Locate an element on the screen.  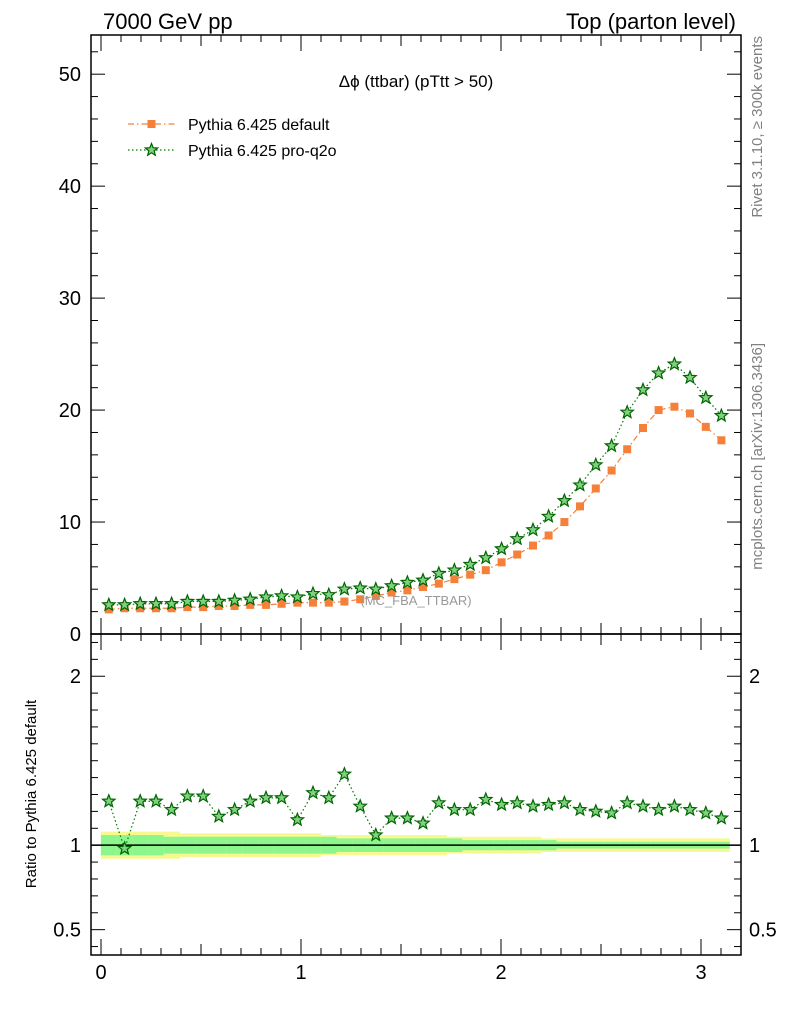
ratio-y-tick-label-right: 0.5 is located at coordinates (763, 931).